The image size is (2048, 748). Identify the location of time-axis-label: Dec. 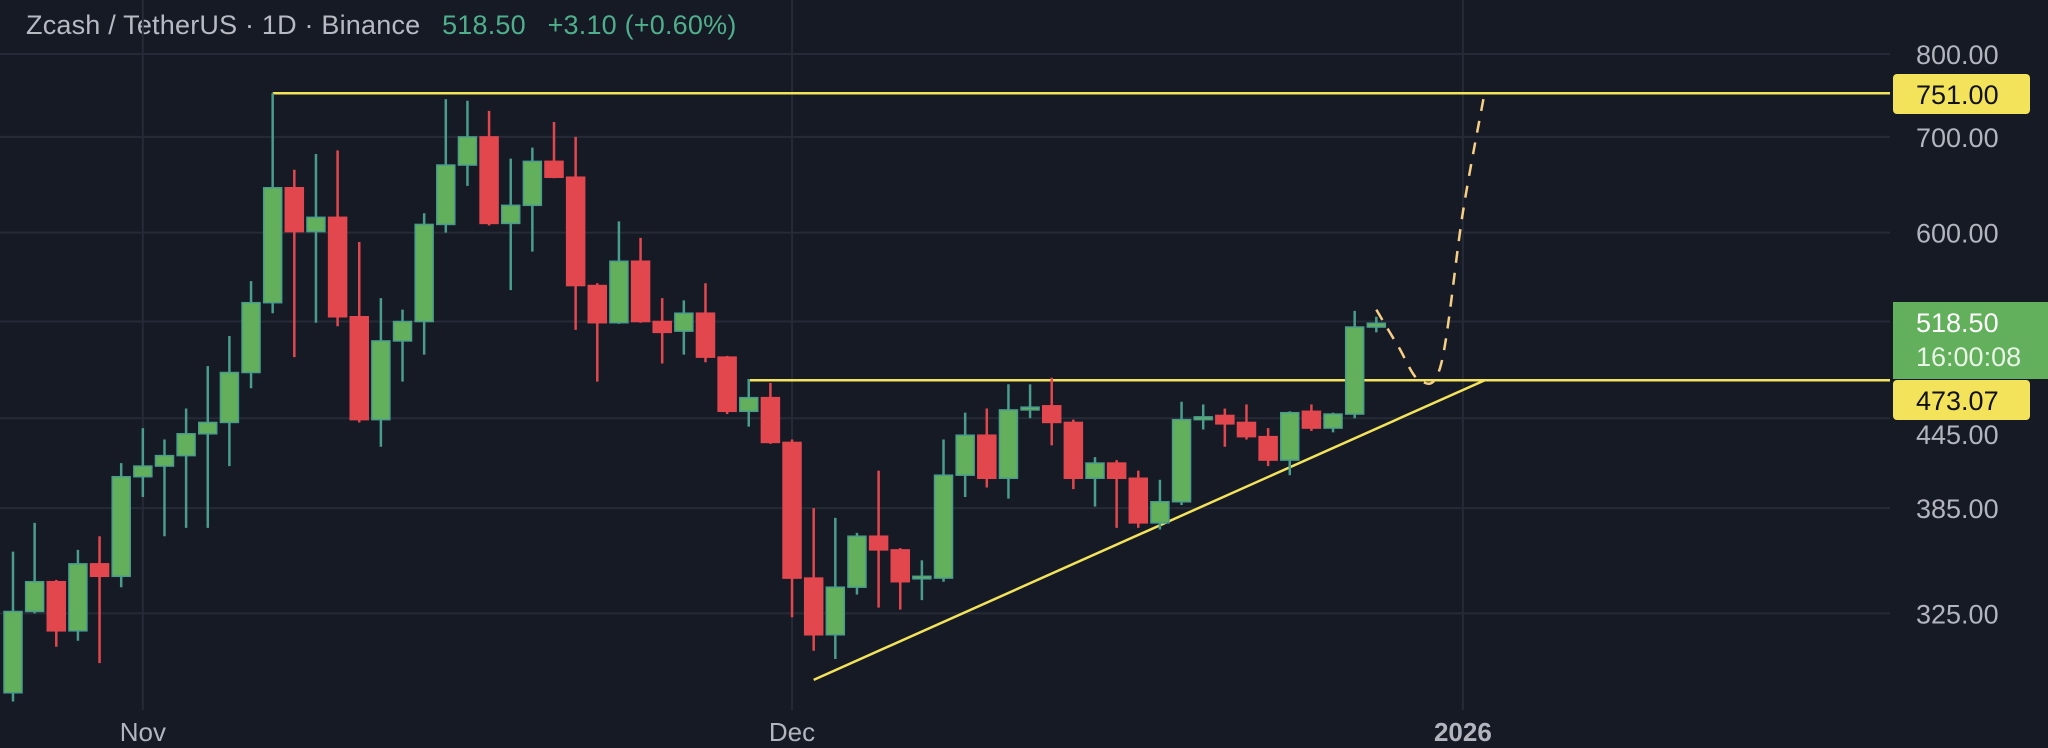
(792, 732).